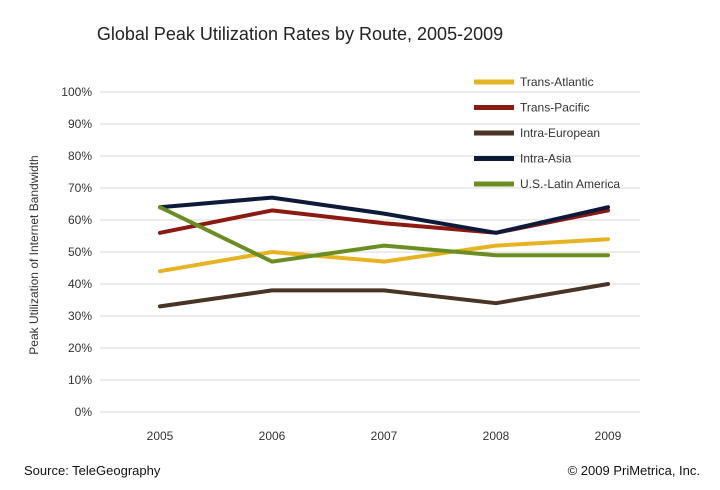  I want to click on x-tick-label: 2008, so click(496, 436).